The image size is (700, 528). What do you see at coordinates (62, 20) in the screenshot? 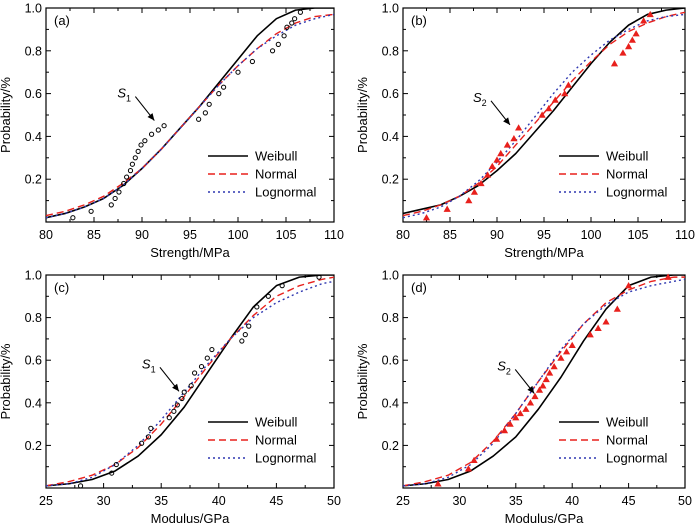
I see `panel-label: (a)` at bounding box center [62, 20].